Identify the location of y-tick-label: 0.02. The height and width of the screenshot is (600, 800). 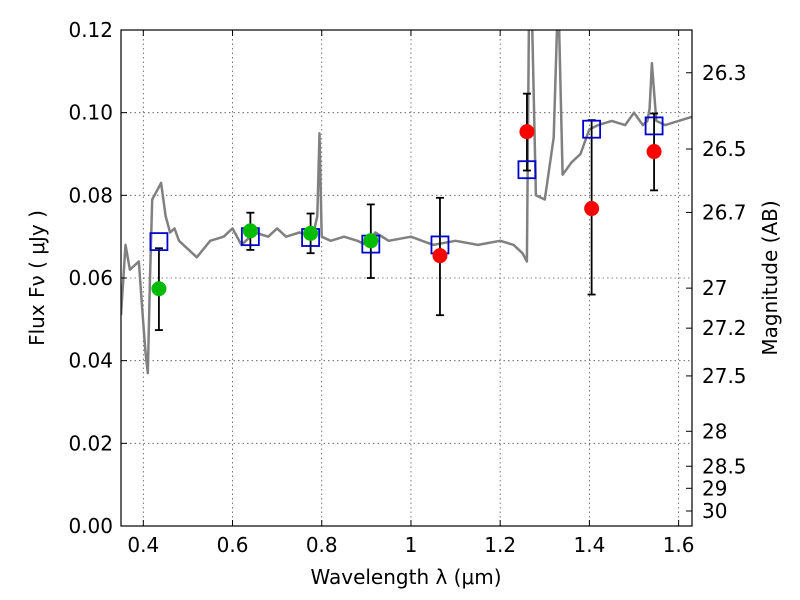
(90, 443).